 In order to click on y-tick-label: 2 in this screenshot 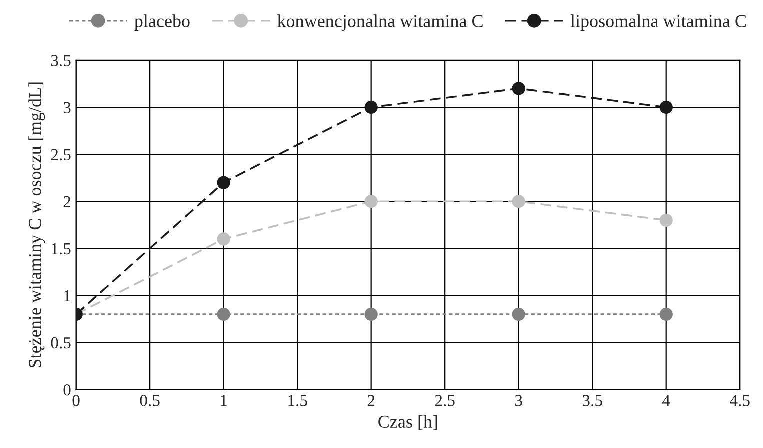, I will do `click(67, 202)`.